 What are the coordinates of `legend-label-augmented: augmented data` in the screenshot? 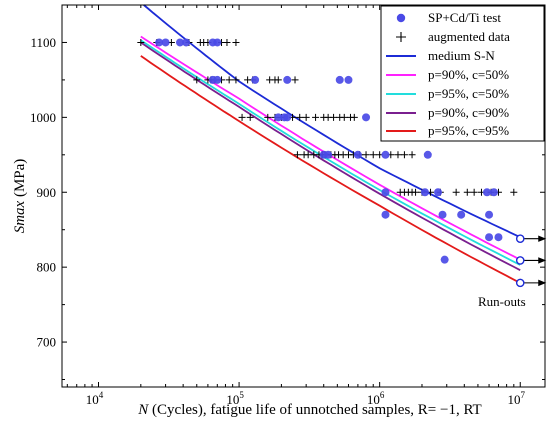 It's located at (469, 36).